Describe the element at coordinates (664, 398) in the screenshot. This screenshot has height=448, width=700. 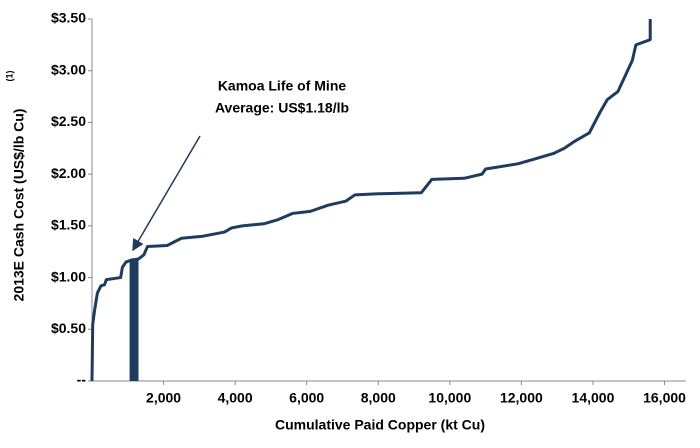
I see `x-tick-label: 16,000` at that location.